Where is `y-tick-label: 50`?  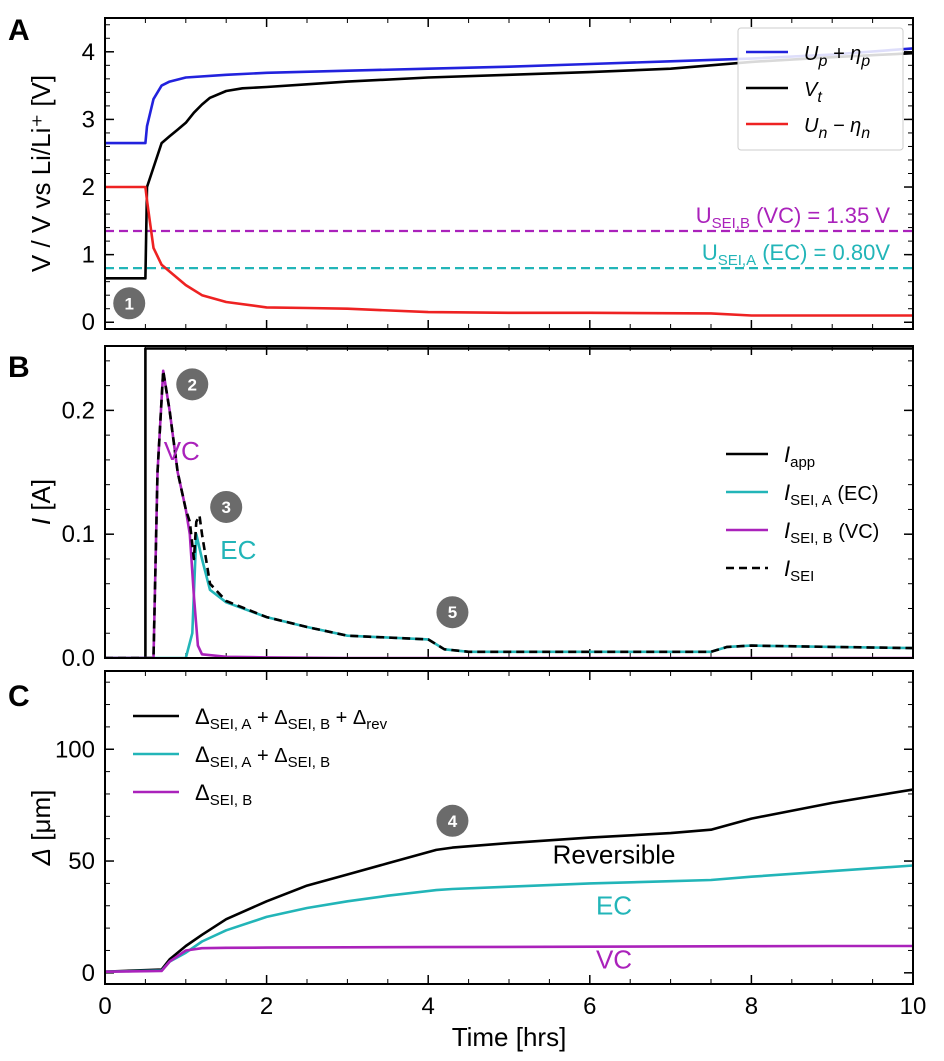 y-tick-label: 50 is located at coordinates (81, 861).